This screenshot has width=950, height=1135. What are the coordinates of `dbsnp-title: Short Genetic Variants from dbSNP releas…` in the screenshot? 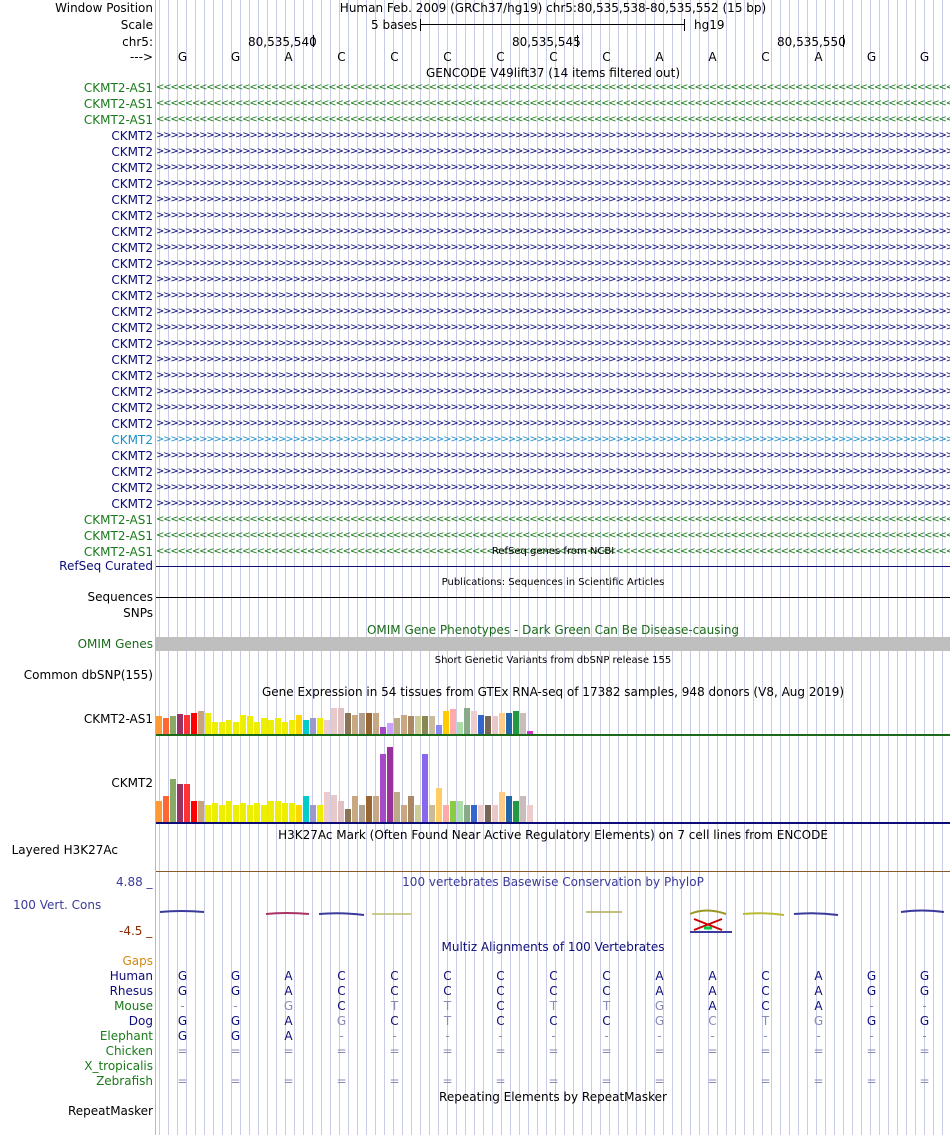 It's located at (553, 660).